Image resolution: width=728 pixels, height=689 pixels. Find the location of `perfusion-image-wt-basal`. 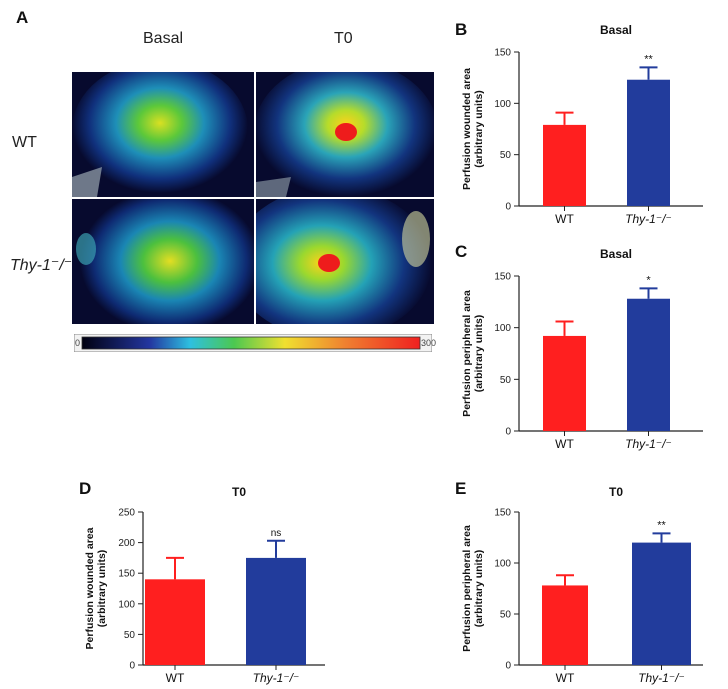

perfusion-image-wt-basal is located at coordinates (163, 134).